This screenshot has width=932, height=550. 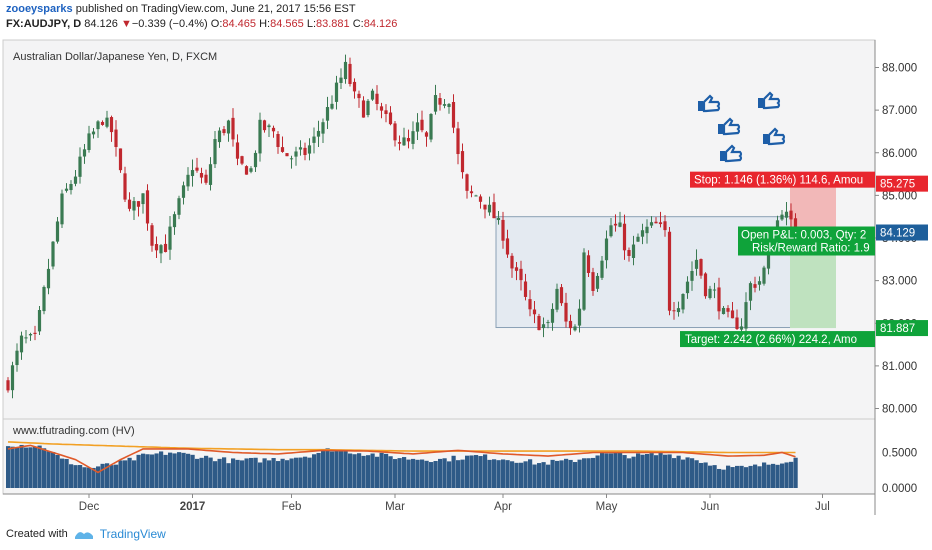 What do you see at coordinates (897, 185) in the screenshot?
I see `svg-text: 85.275` at bounding box center [897, 185].